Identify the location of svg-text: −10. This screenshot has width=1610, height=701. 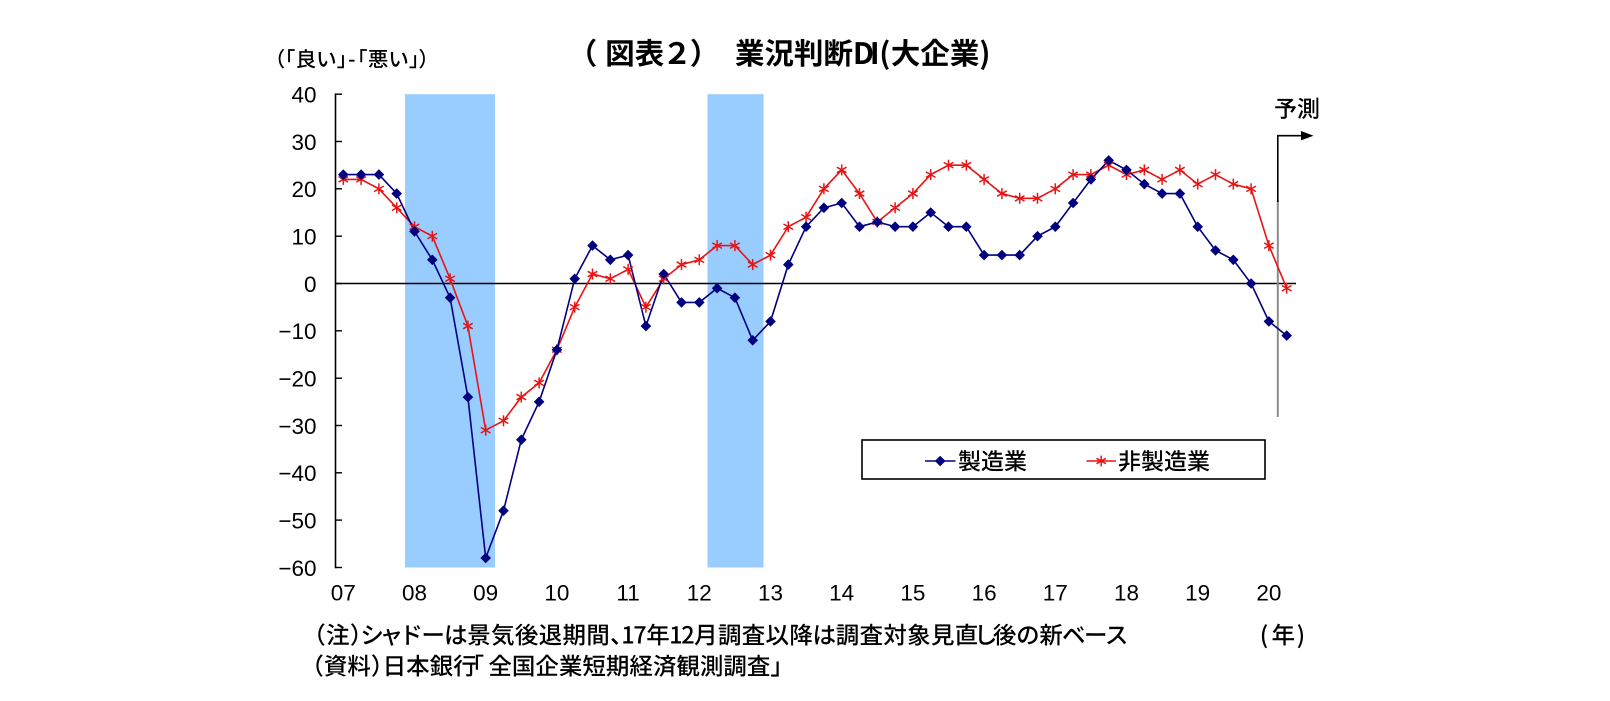
(297, 331).